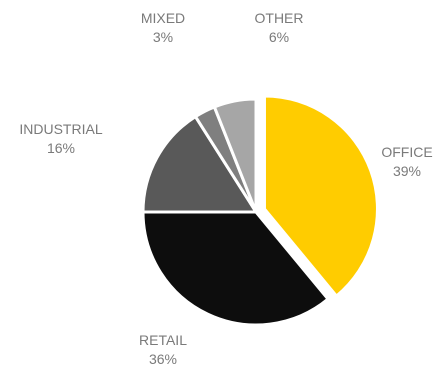 Image resolution: width=440 pixels, height=369 pixels. I want to click on pie-slice-other, so click(235, 155).